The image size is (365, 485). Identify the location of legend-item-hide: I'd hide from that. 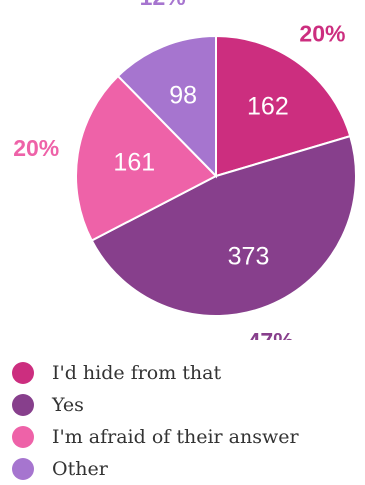
(155, 373).